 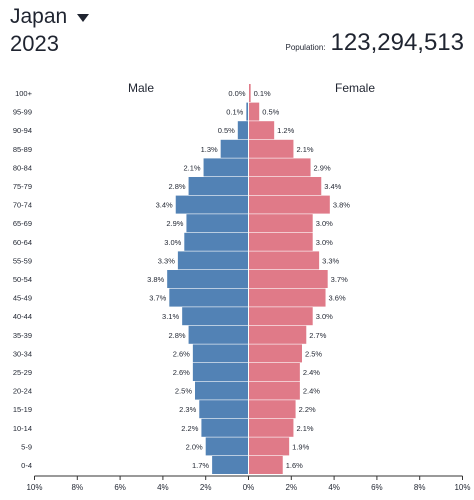 I want to click on female-value-label: 2.9%, so click(x=322, y=167).